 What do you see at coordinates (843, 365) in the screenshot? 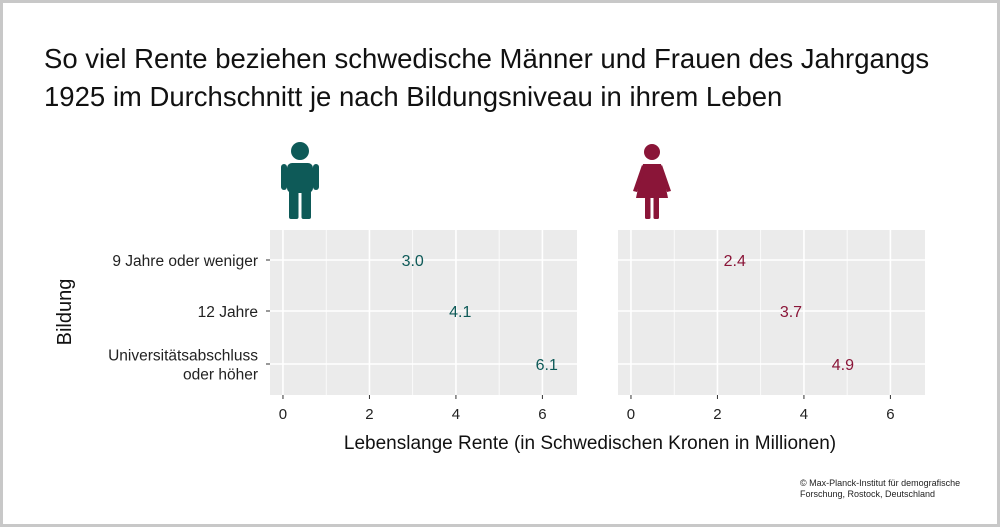
I see `data-label: 4.9` at bounding box center [843, 365].